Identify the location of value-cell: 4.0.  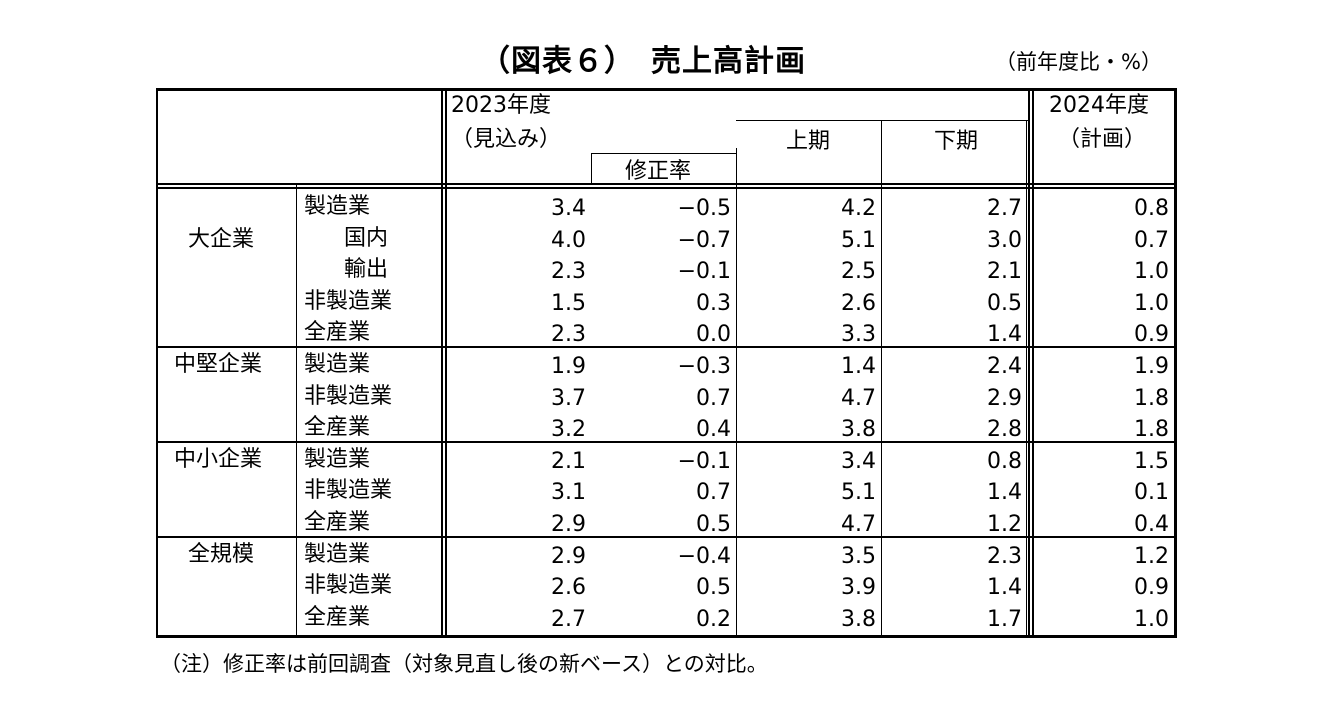
(568, 240).